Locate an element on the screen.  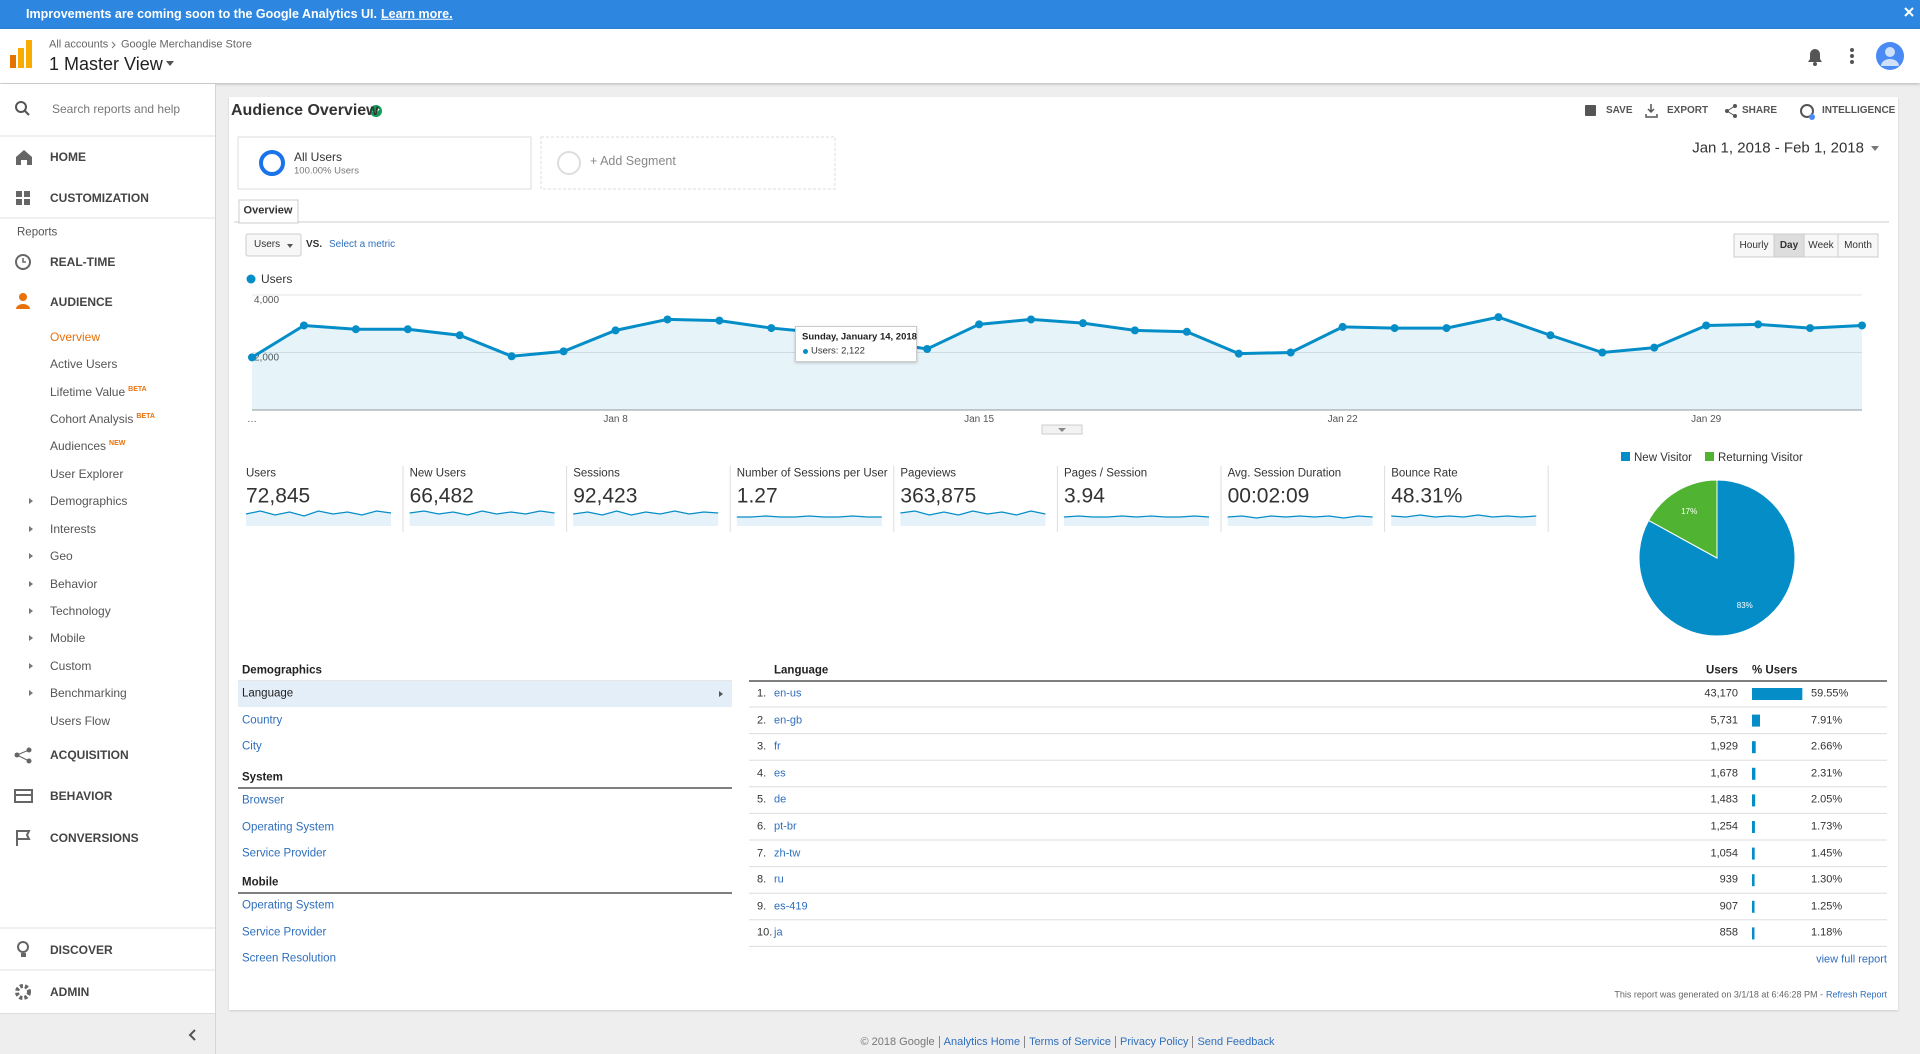
vs-label: VS. is located at coordinates (314, 244).